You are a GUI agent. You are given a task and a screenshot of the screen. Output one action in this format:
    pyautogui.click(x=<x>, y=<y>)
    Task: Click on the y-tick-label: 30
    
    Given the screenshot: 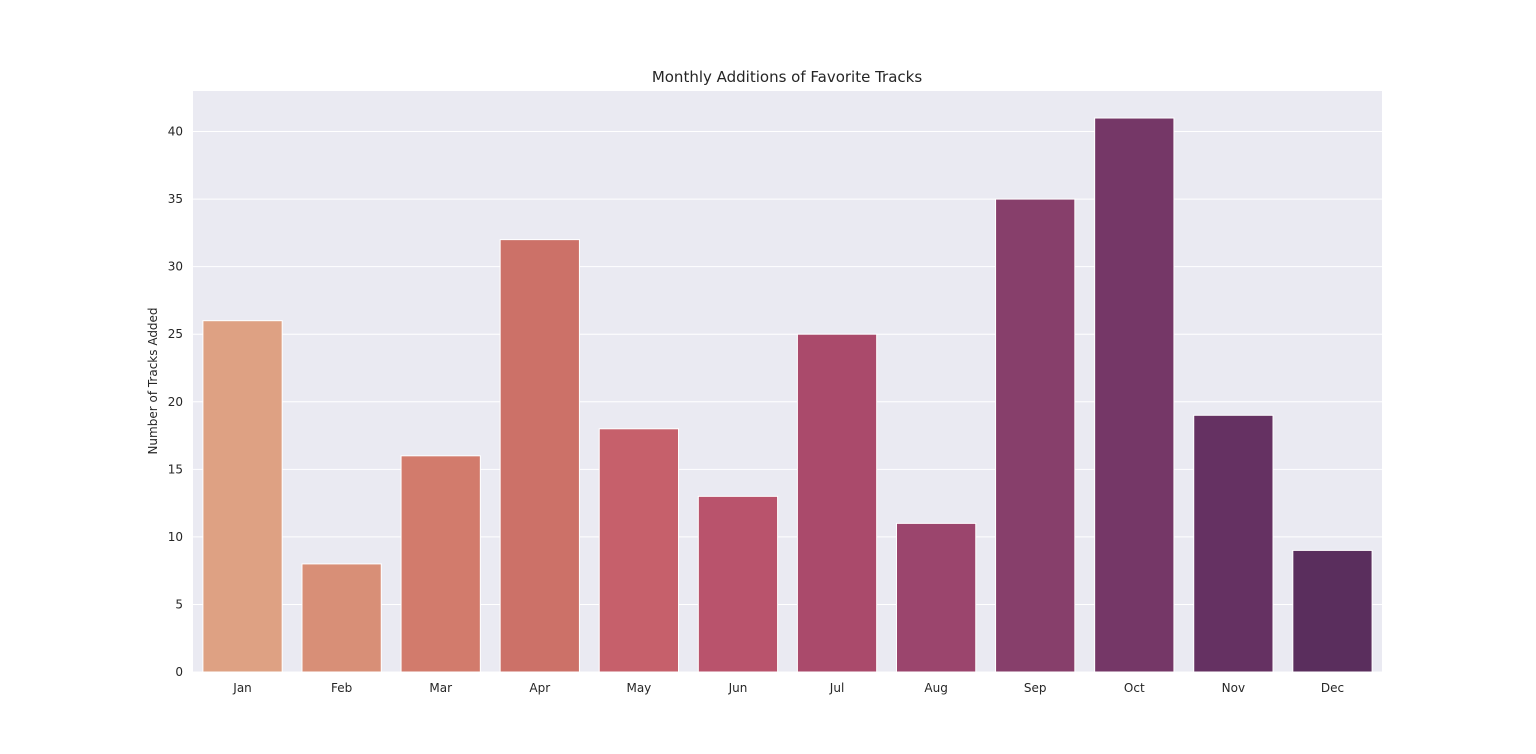 What is the action you would take?
    pyautogui.click(x=175, y=267)
    